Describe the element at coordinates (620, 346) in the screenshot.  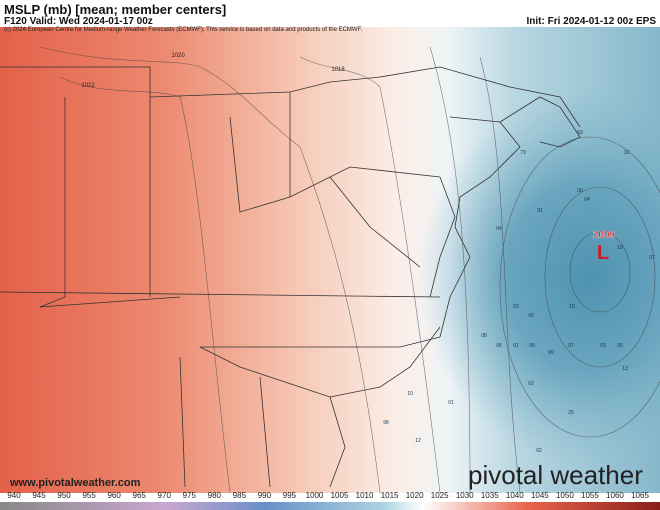
I see `member-center: 06` at that location.